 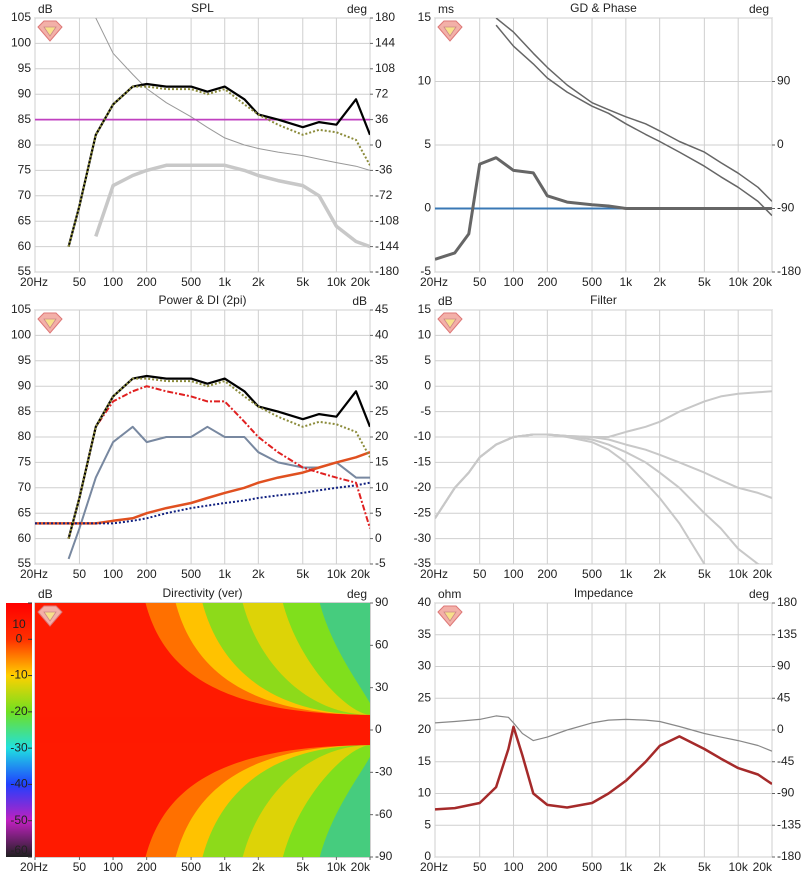 I want to click on y2-tick-label: 36, so click(x=382, y=119).